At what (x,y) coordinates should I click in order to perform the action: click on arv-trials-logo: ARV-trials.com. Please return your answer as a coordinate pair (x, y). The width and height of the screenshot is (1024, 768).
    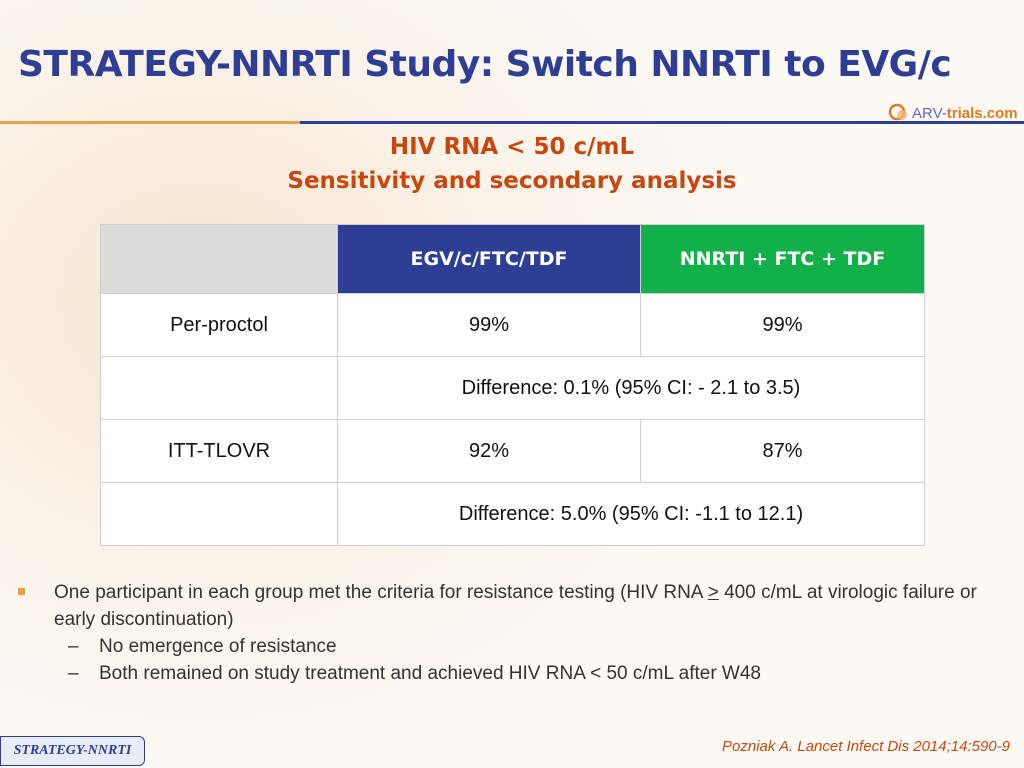
    Looking at the image, I should click on (953, 113).